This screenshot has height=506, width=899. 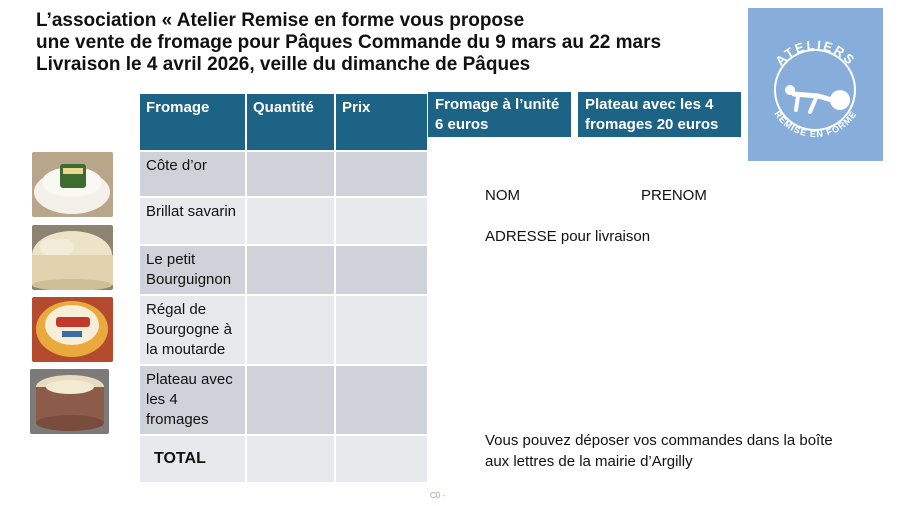 I want to click on ateliers-logo: ATELIERS REMISE EN FORME, so click(x=815, y=84).